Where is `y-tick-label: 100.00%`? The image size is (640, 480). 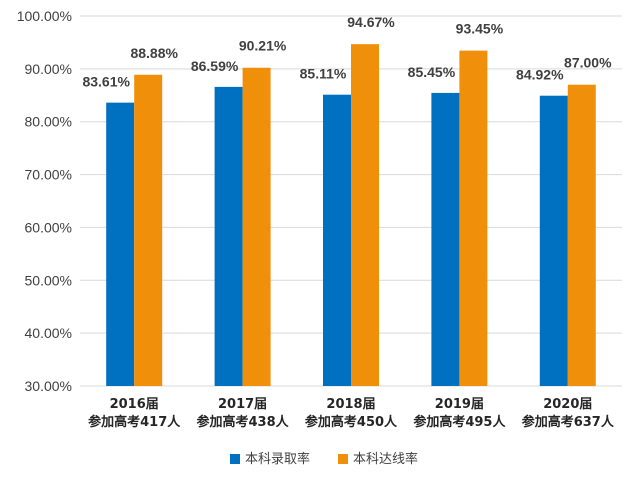
y-tick-label: 100.00% is located at coordinates (44, 16).